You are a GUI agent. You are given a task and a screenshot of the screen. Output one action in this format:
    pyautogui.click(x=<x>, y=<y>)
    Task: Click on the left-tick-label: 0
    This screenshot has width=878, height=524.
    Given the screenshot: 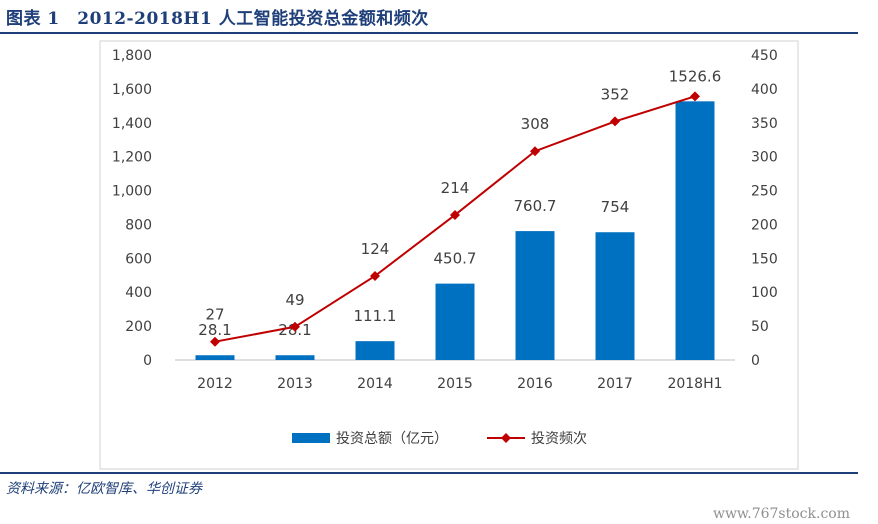 What is the action you would take?
    pyautogui.click(x=147, y=361)
    